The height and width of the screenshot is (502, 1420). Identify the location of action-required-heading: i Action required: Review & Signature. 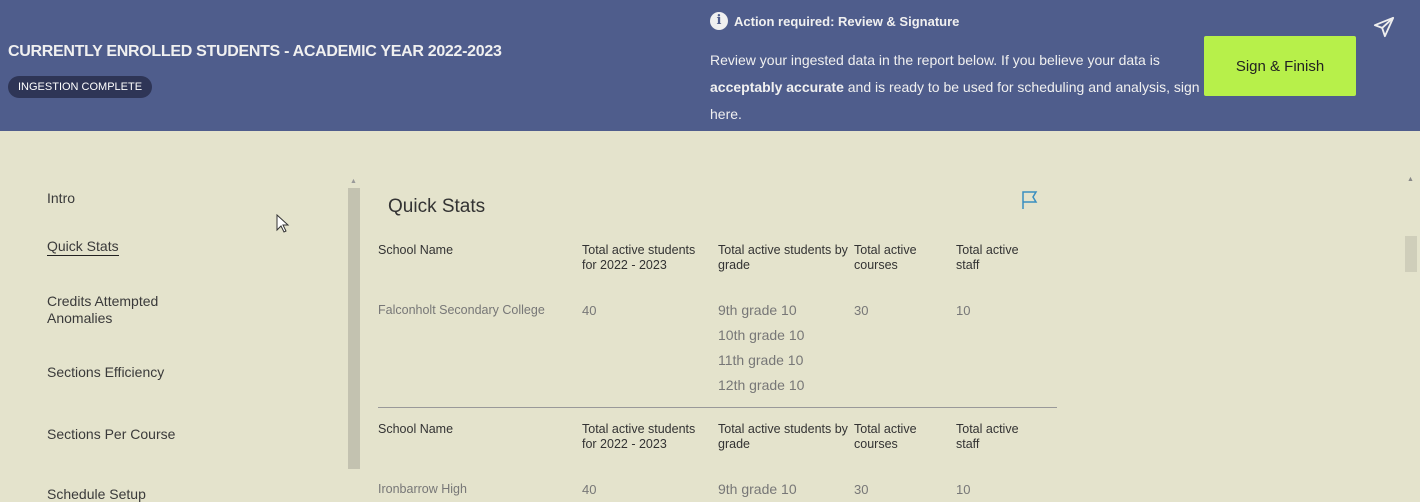
(834, 21).